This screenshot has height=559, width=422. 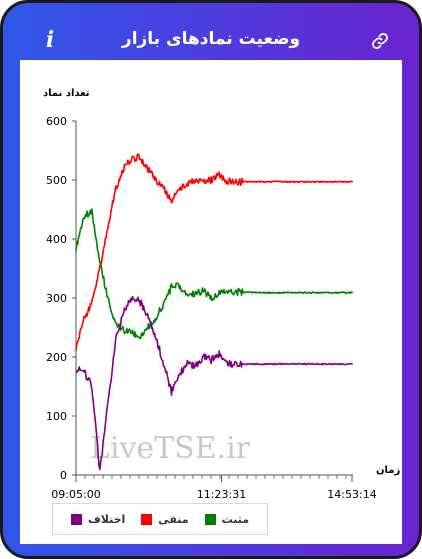 What do you see at coordinates (75, 494) in the screenshot?
I see `x-tick-label: 09:05:00` at bounding box center [75, 494].